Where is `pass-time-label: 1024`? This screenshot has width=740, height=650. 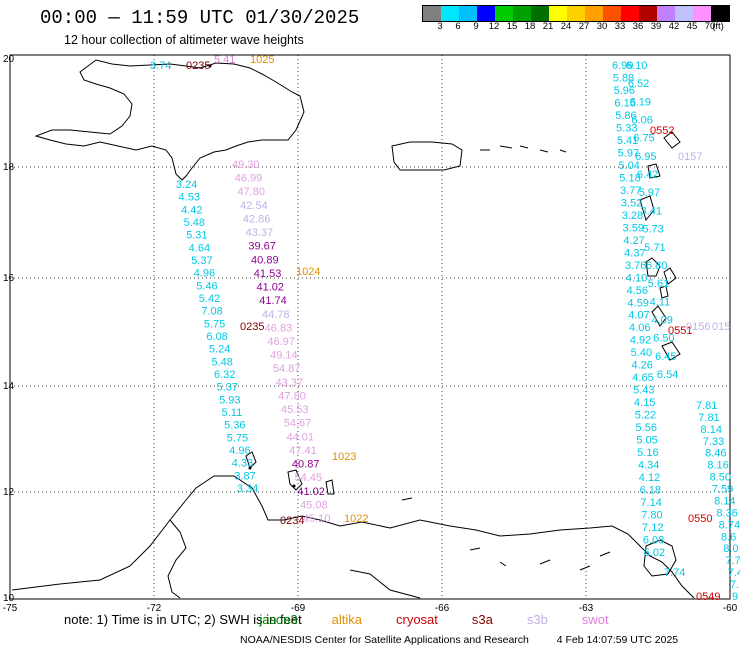
pass-time-label: 1024 is located at coordinates (308, 272).